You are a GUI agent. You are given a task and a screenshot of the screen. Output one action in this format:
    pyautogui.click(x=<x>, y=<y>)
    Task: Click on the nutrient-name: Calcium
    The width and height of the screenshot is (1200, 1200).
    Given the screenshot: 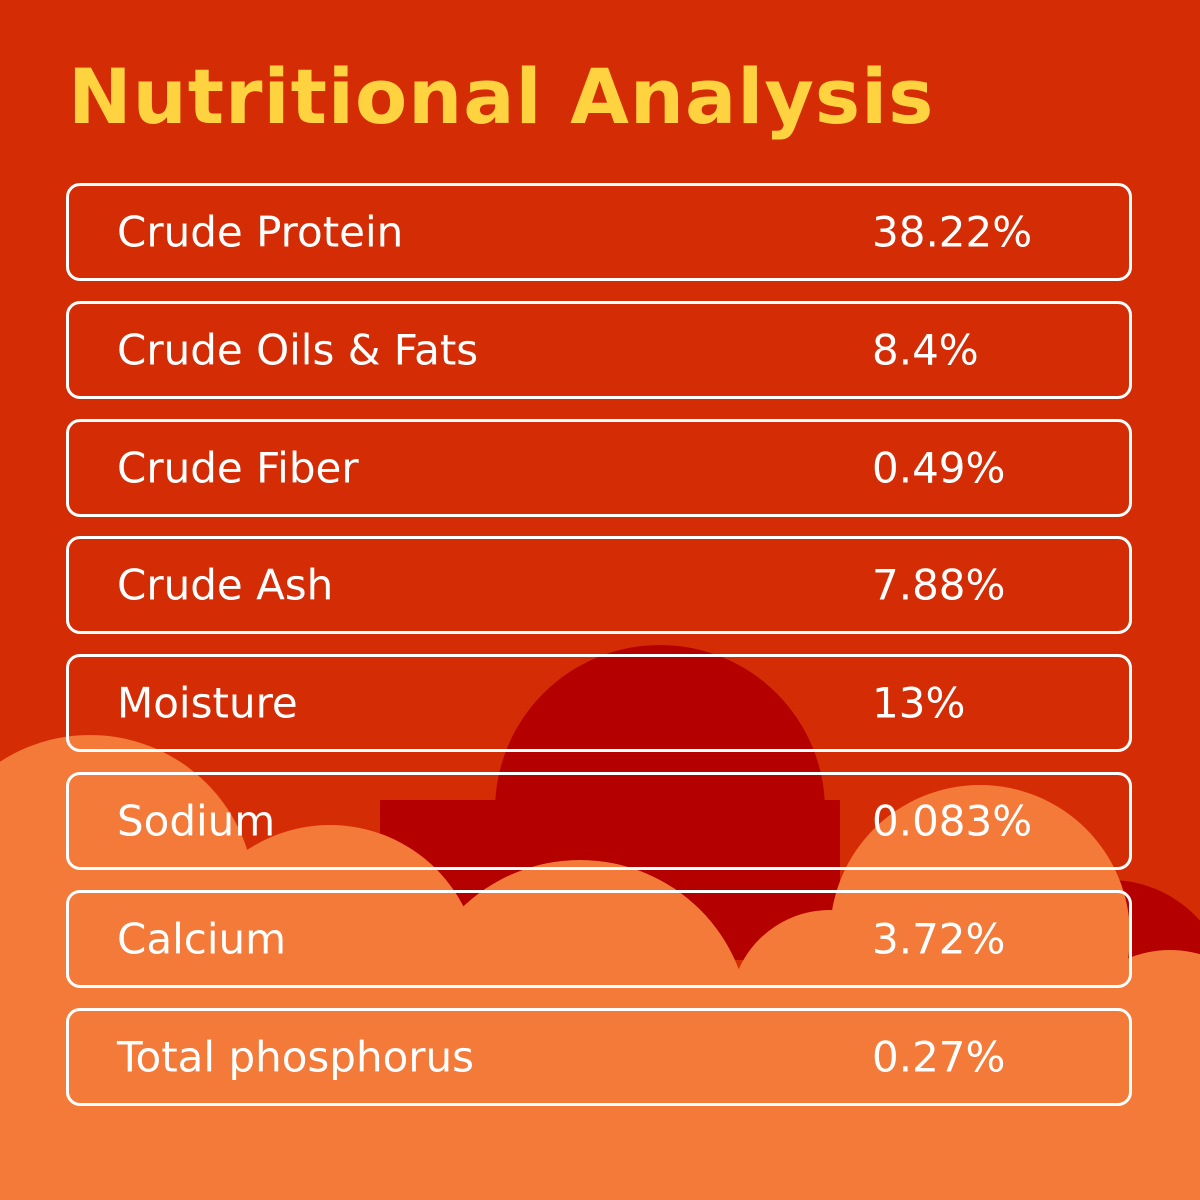 What is the action you would take?
    pyautogui.click(x=202, y=939)
    